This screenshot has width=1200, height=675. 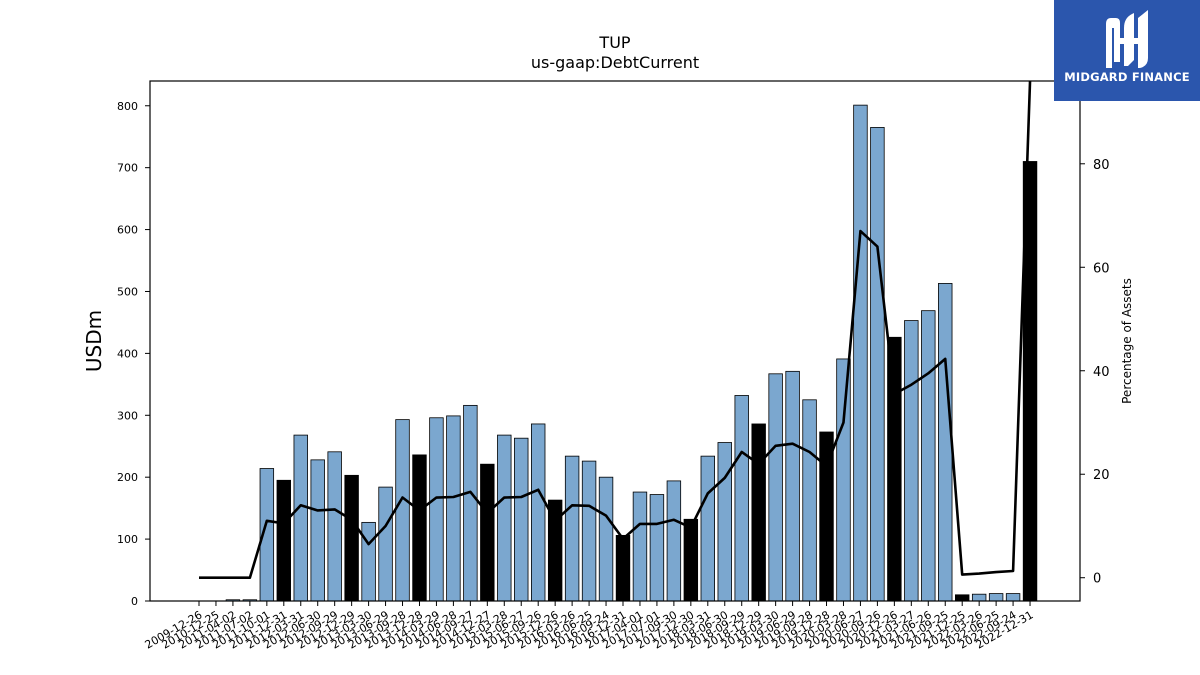 What do you see at coordinates (1101, 165) in the screenshot?
I see `y2-tick-label: 80` at bounding box center [1101, 165].